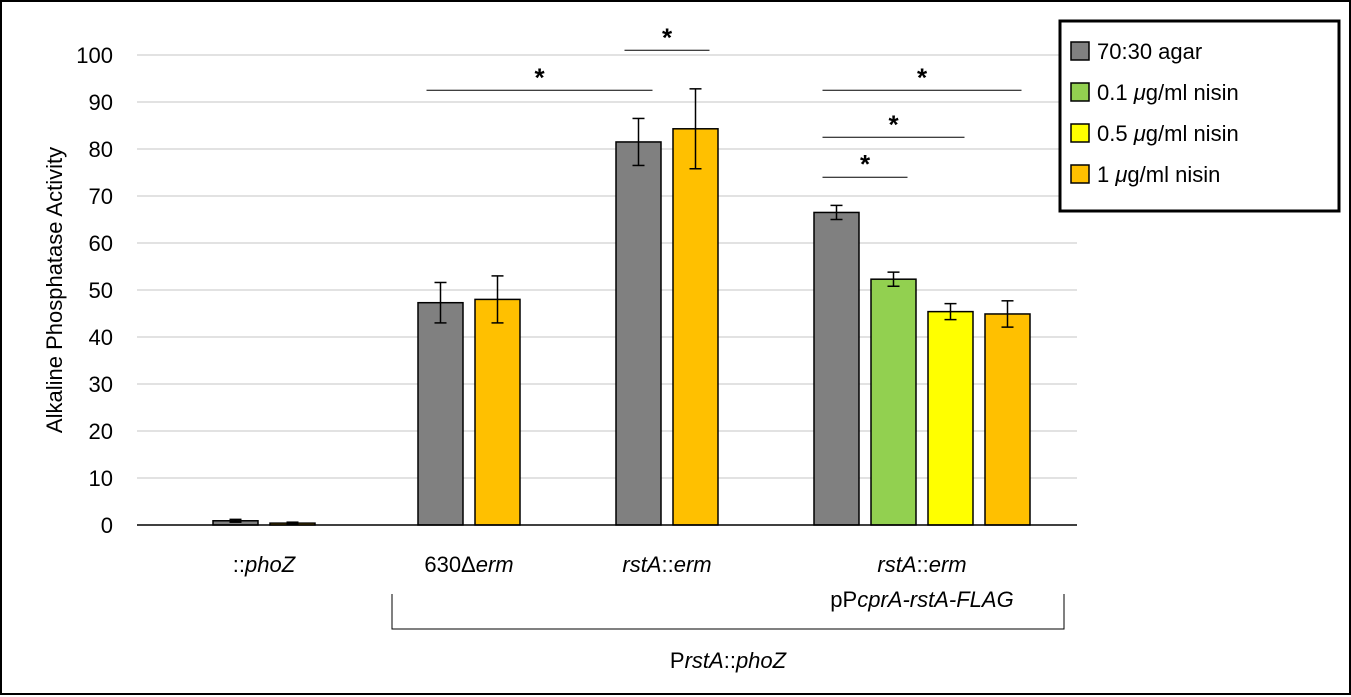 This screenshot has height=697, width=1351. What do you see at coordinates (1168, 92) in the screenshot?
I see `legend-label: 0.1 μg/ml nisin` at bounding box center [1168, 92].